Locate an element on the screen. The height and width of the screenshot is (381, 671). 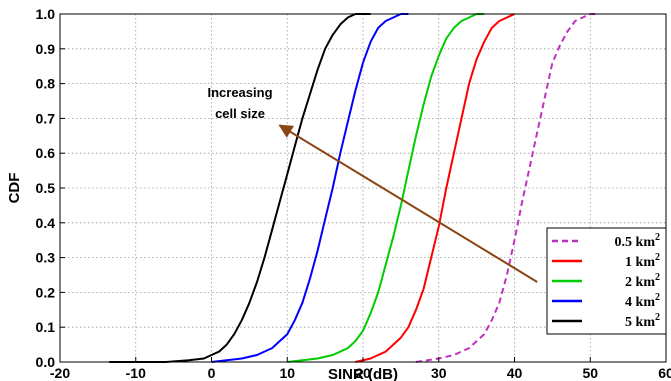
x-tick-label: 40 is located at coordinates (515, 373).